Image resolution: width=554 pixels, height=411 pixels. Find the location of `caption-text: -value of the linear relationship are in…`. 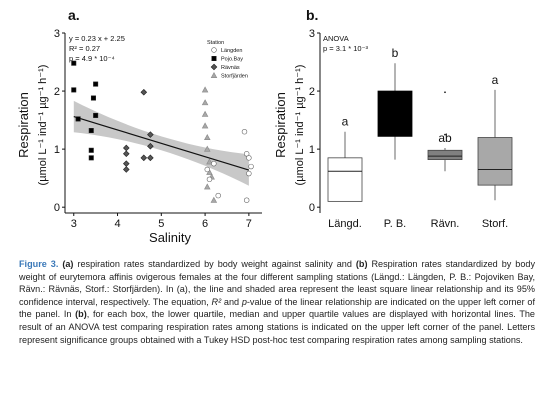

caption-text: -value of the linear relationship are in… is located at coordinates (277, 308).